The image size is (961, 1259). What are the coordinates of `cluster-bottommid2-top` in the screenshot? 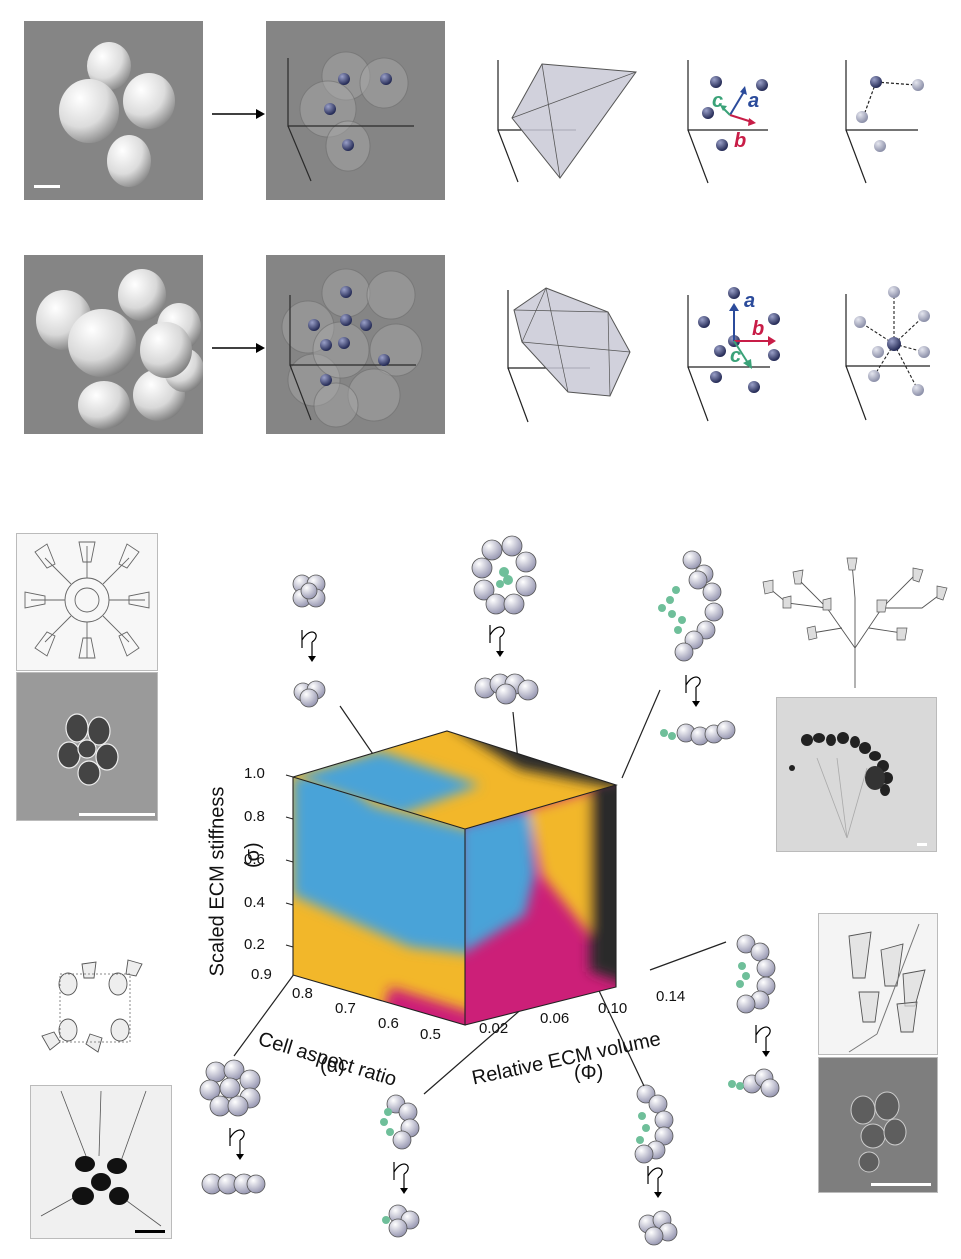 It's located at (654, 1124).